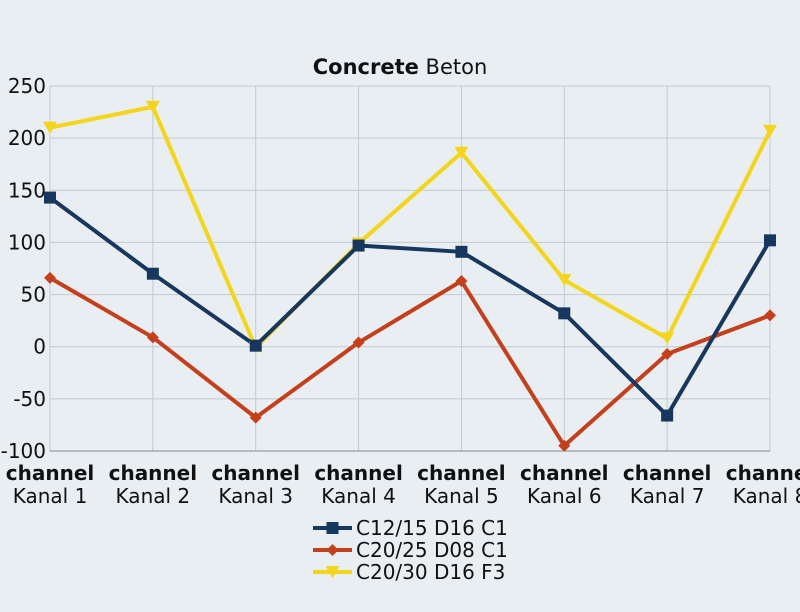 Image resolution: width=800 pixels, height=612 pixels. Describe the element at coordinates (366, 67) in the screenshot. I see `chart-title-bold: Concrete` at that location.